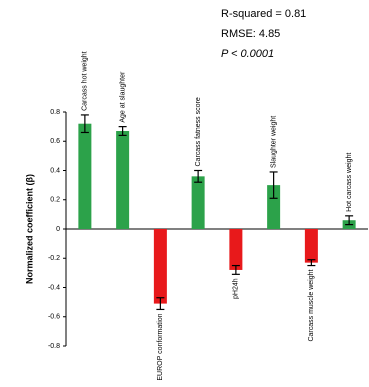  I want to click on category-label: Hot carcass weight, so click(349, 182).